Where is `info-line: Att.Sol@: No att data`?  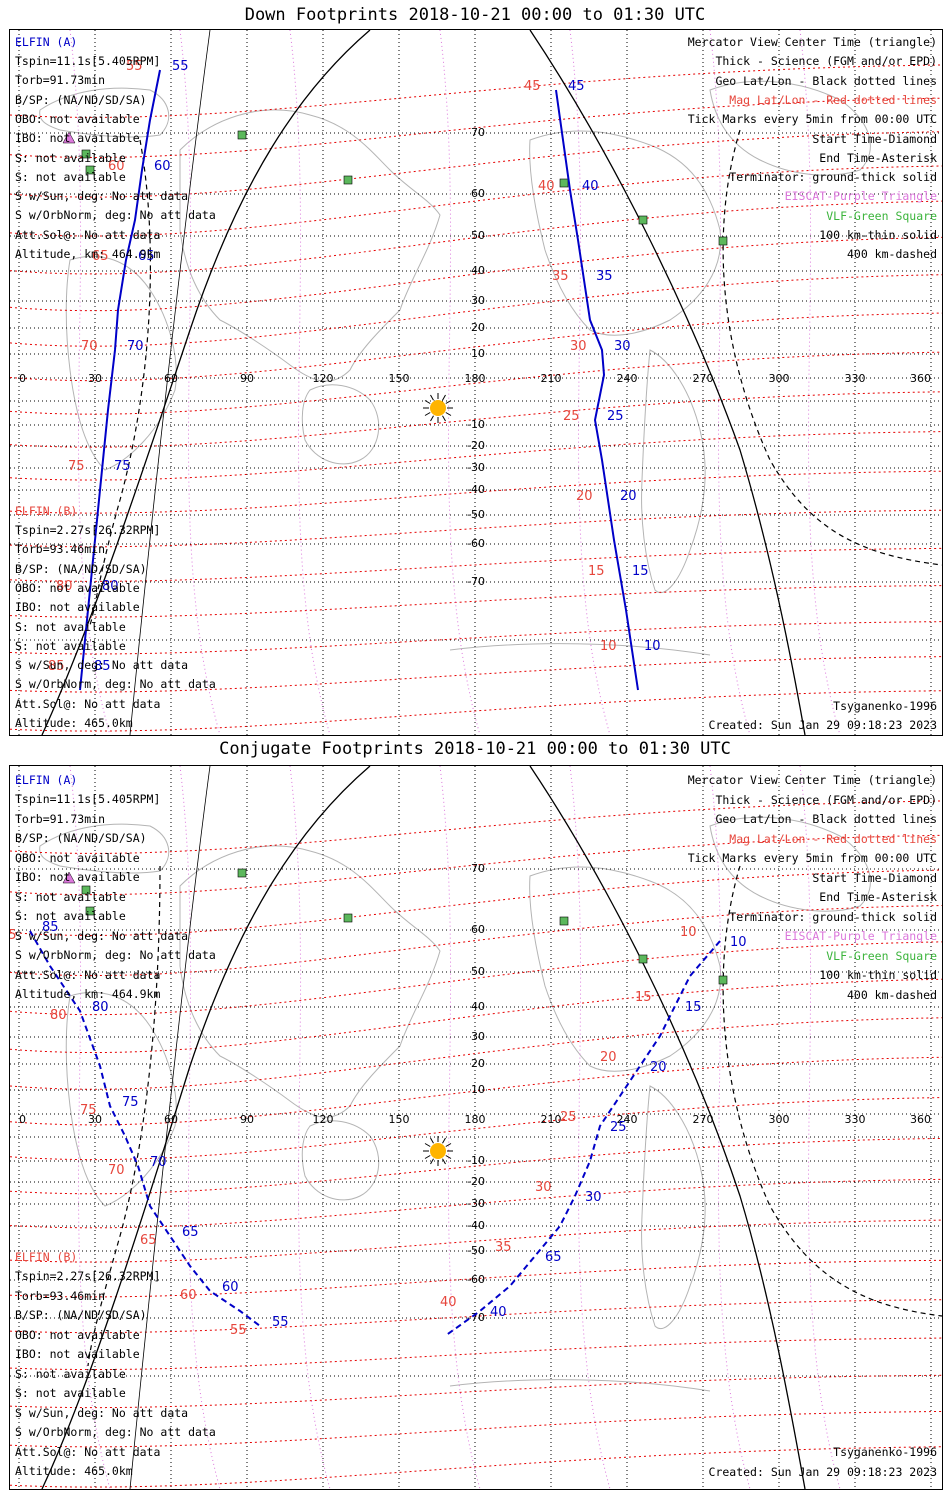
info-line: Att.Sol@: No att data is located at coordinates (88, 703).